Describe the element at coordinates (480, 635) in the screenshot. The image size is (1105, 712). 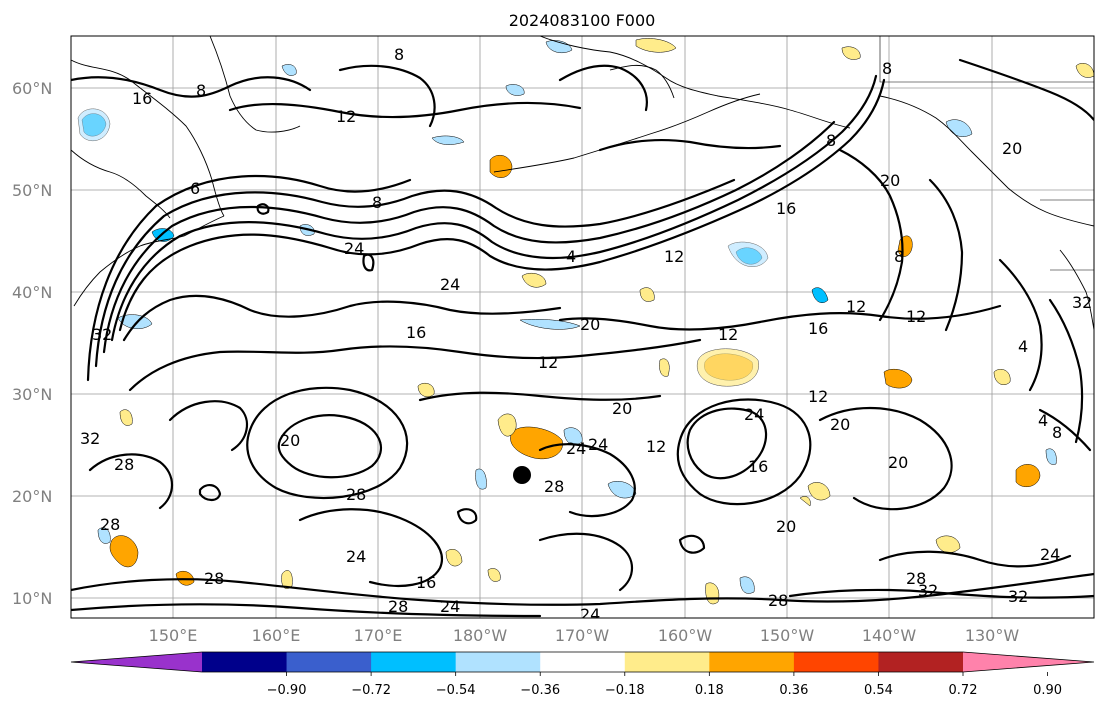
I see `lon-label: 180°W` at that location.